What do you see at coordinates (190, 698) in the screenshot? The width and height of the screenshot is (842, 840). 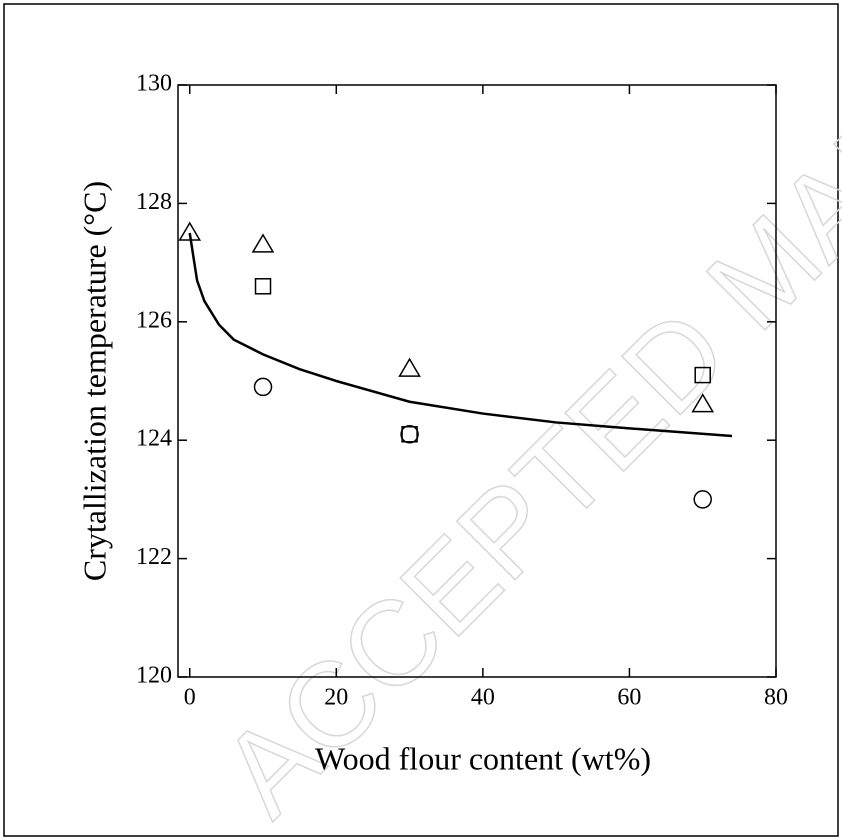 I see `x-tick-label: 0` at bounding box center [190, 698].